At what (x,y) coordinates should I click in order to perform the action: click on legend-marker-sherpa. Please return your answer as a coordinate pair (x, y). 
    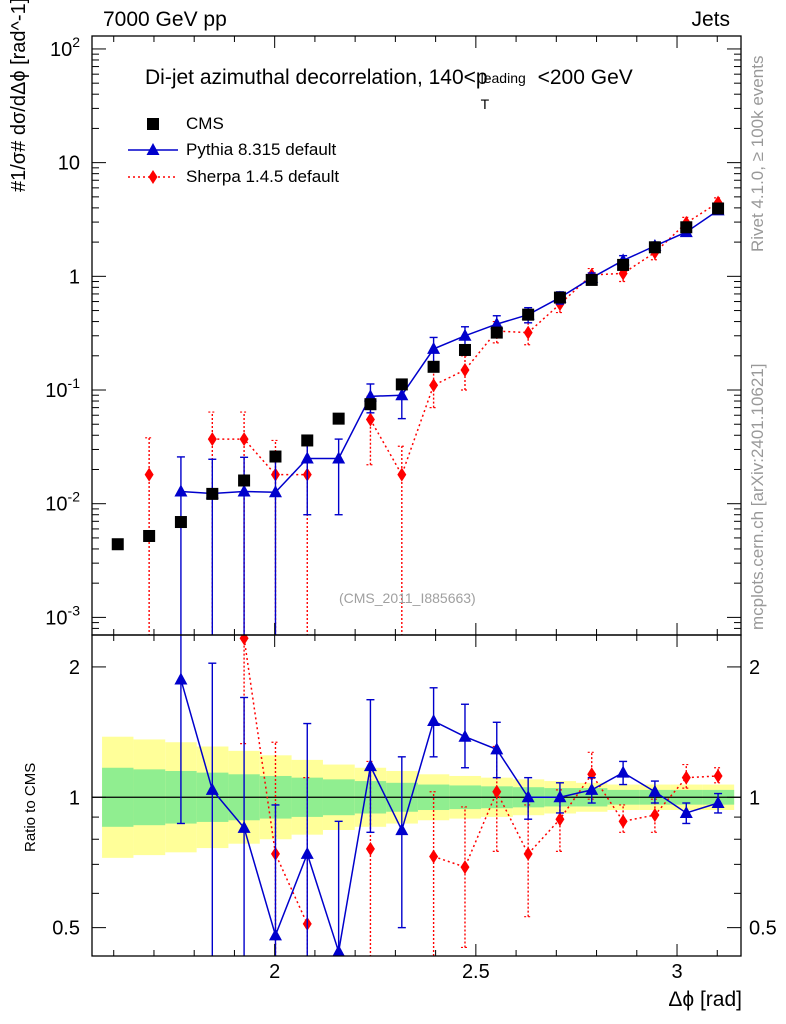
    Looking at the image, I should click on (153, 177).